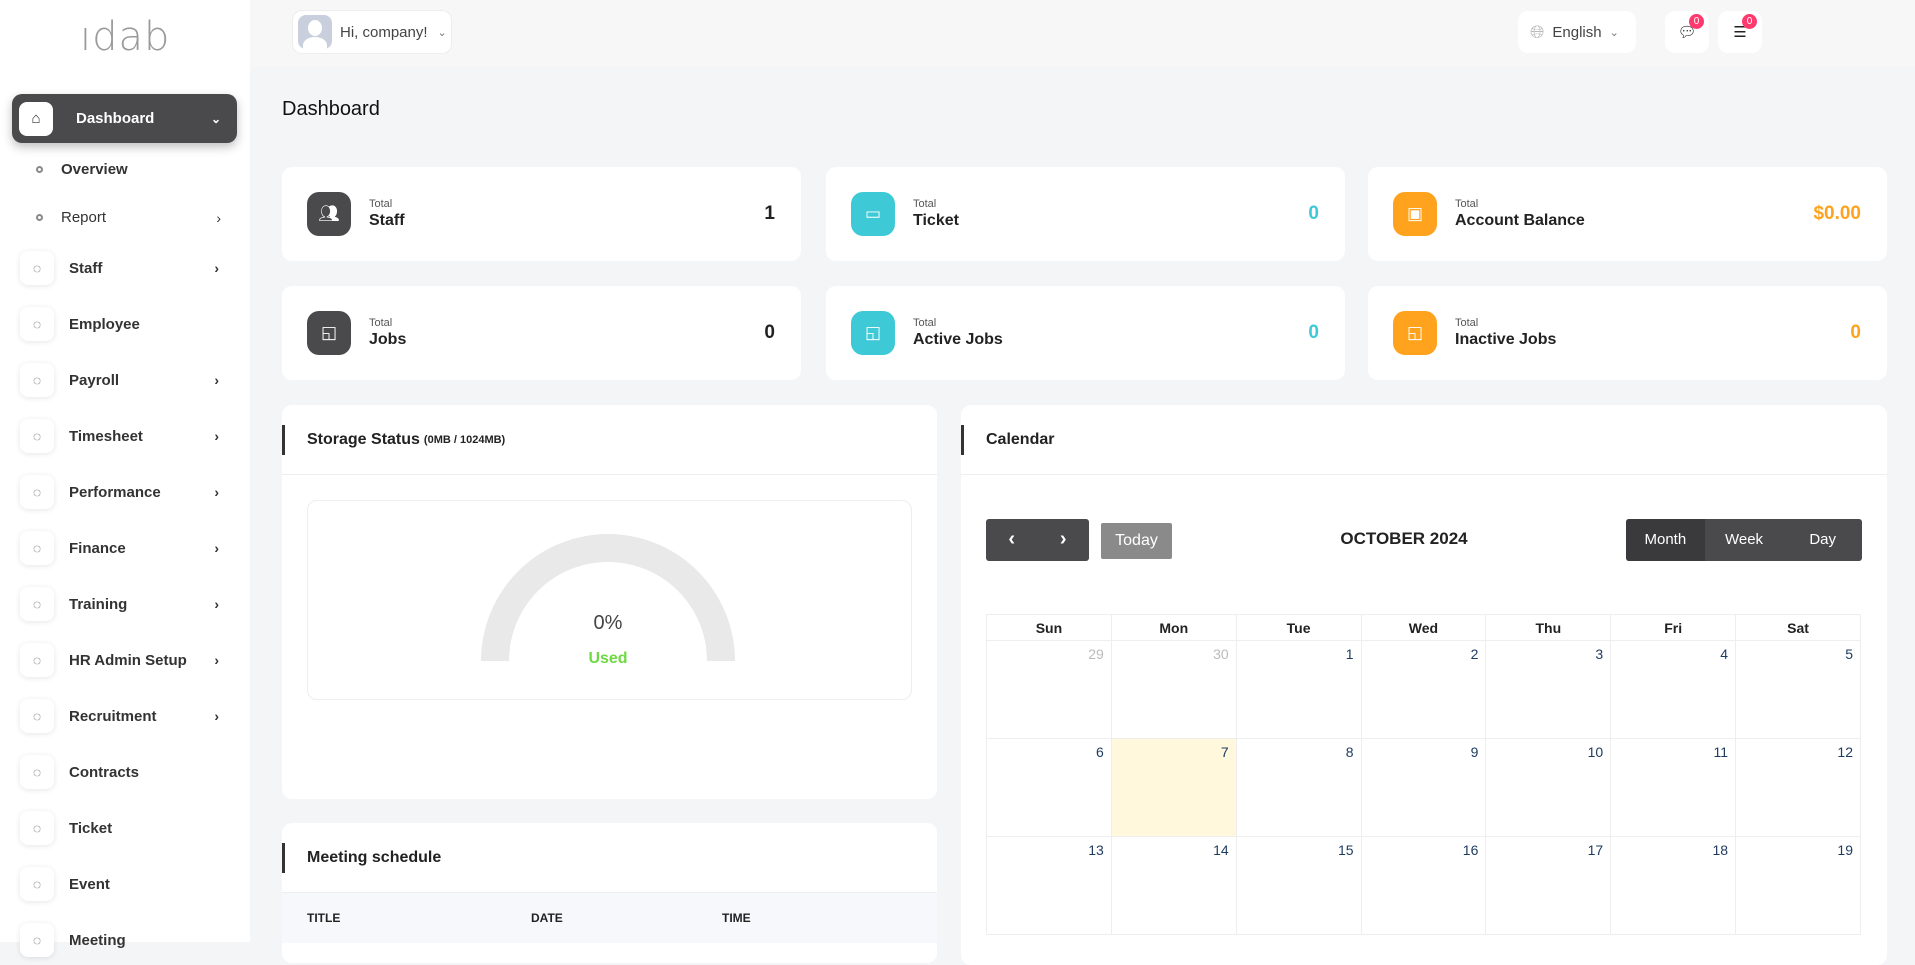 This screenshot has width=1915, height=965. I want to click on clock-icon: ◌, so click(37, 436).